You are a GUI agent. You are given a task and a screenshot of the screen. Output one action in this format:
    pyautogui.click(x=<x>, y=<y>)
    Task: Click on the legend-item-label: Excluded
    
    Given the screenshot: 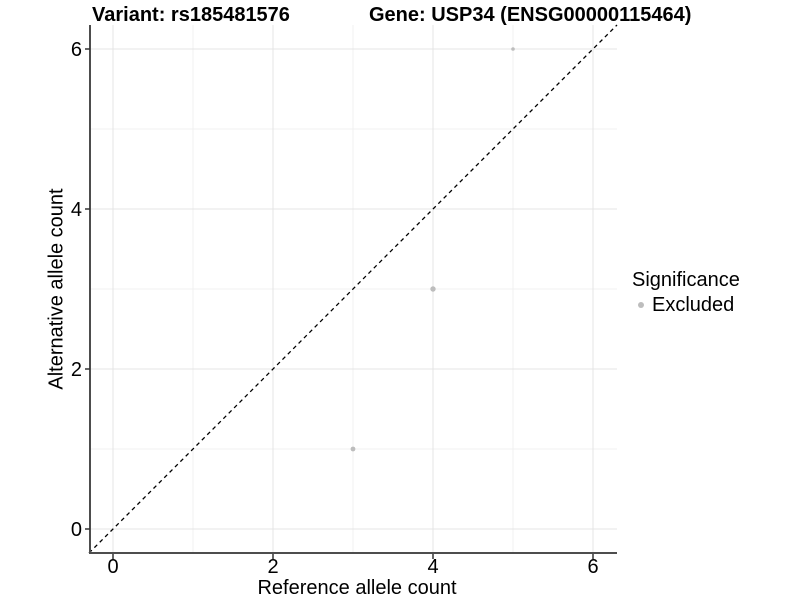 What is the action you would take?
    pyautogui.click(x=693, y=304)
    